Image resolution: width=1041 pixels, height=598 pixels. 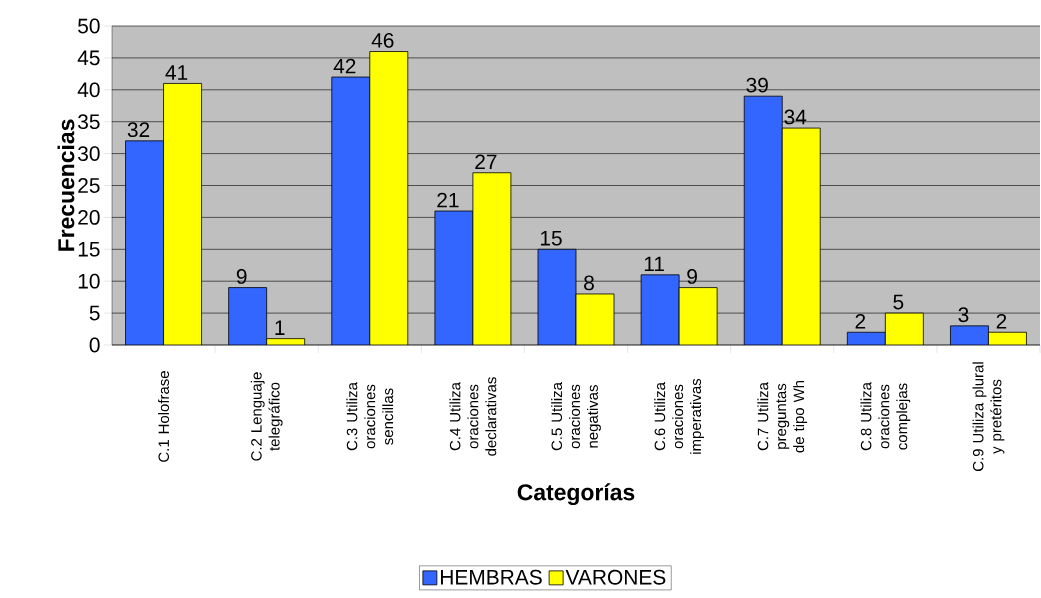 What do you see at coordinates (551, 238) in the screenshot?
I see `data-label: 15` at bounding box center [551, 238].